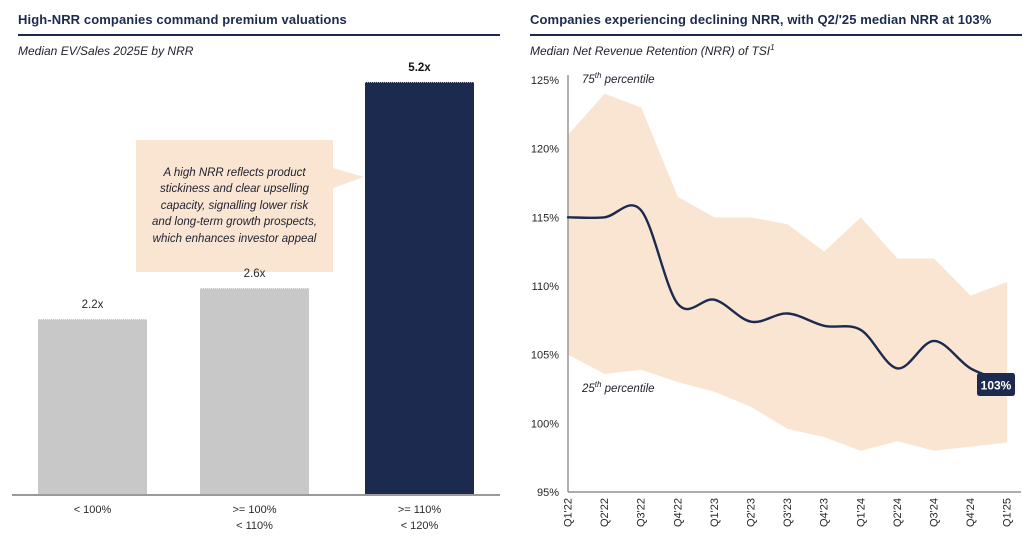  I want to click on bar-value-label: 2.2x, so click(92, 305).